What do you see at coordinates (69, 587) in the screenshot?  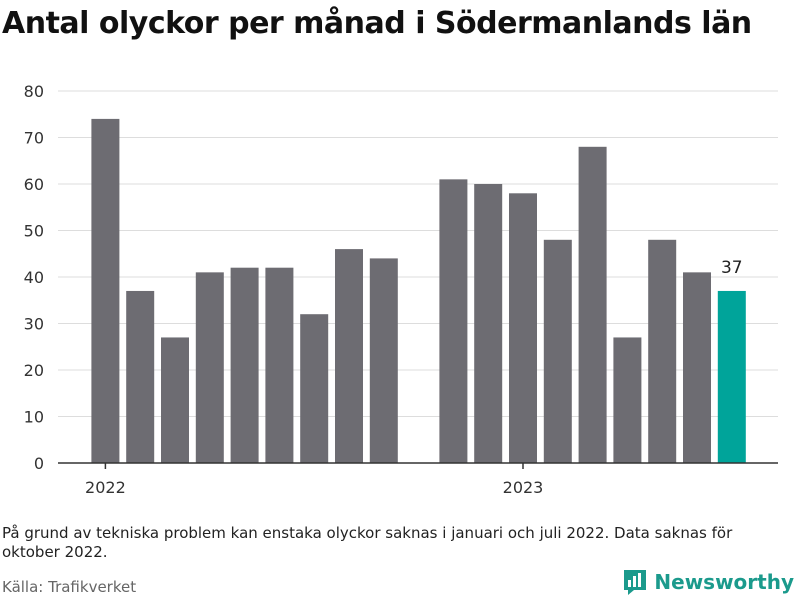 I see `source-text: Källa: Trafikverket` at bounding box center [69, 587].